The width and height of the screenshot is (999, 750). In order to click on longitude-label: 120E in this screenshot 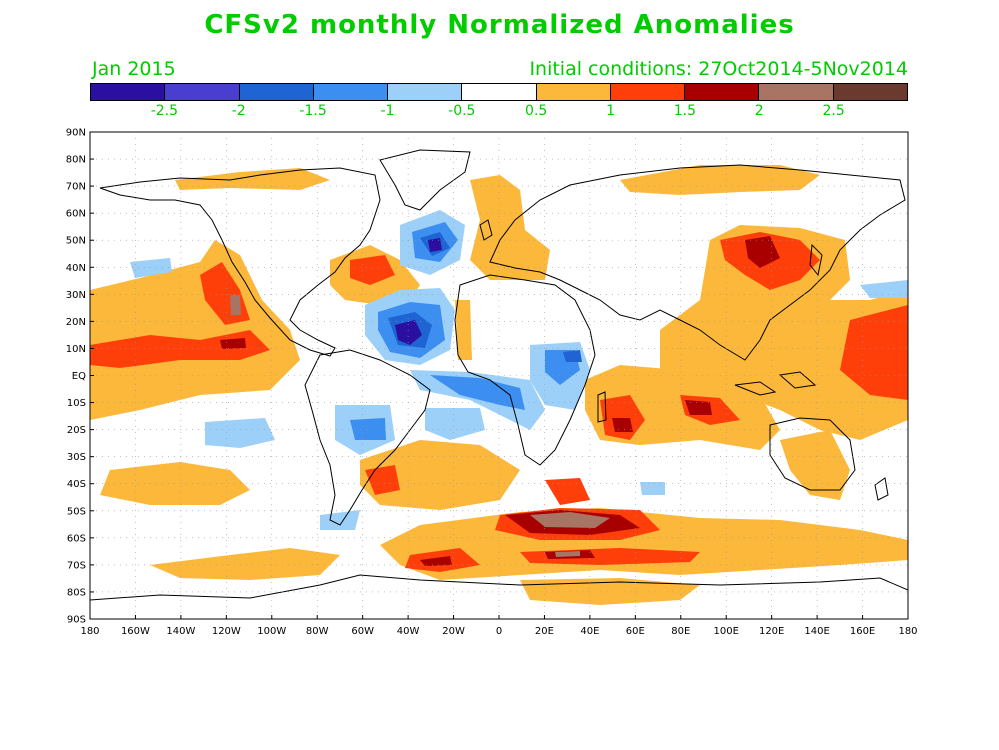, I will do `click(771, 631)`.